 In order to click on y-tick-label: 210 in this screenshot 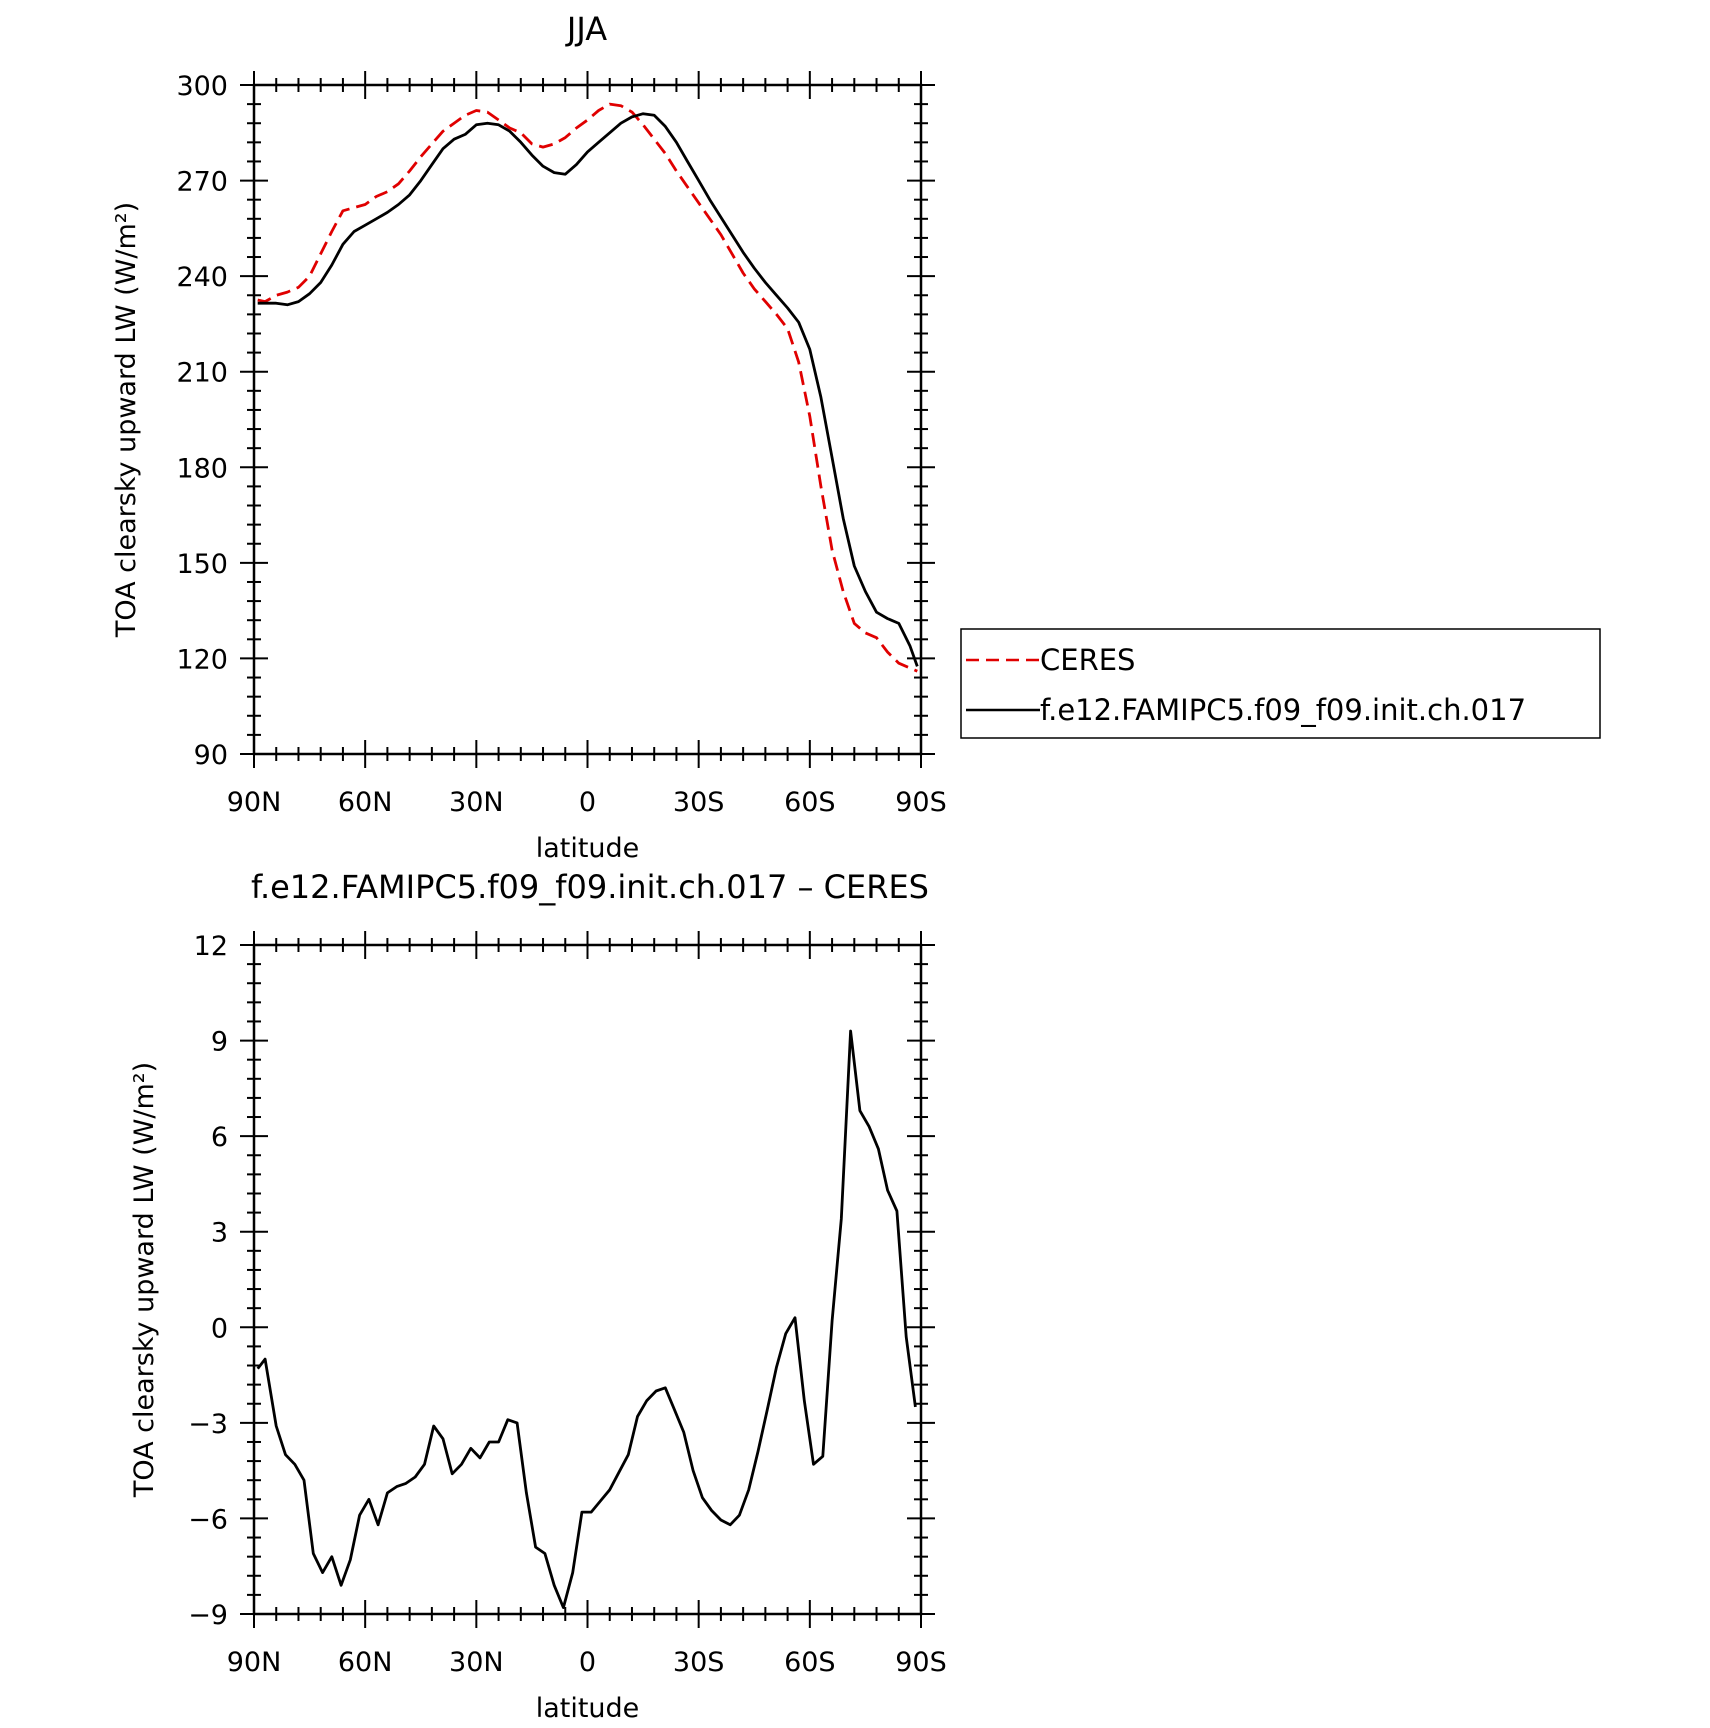, I will do `click(202, 373)`.